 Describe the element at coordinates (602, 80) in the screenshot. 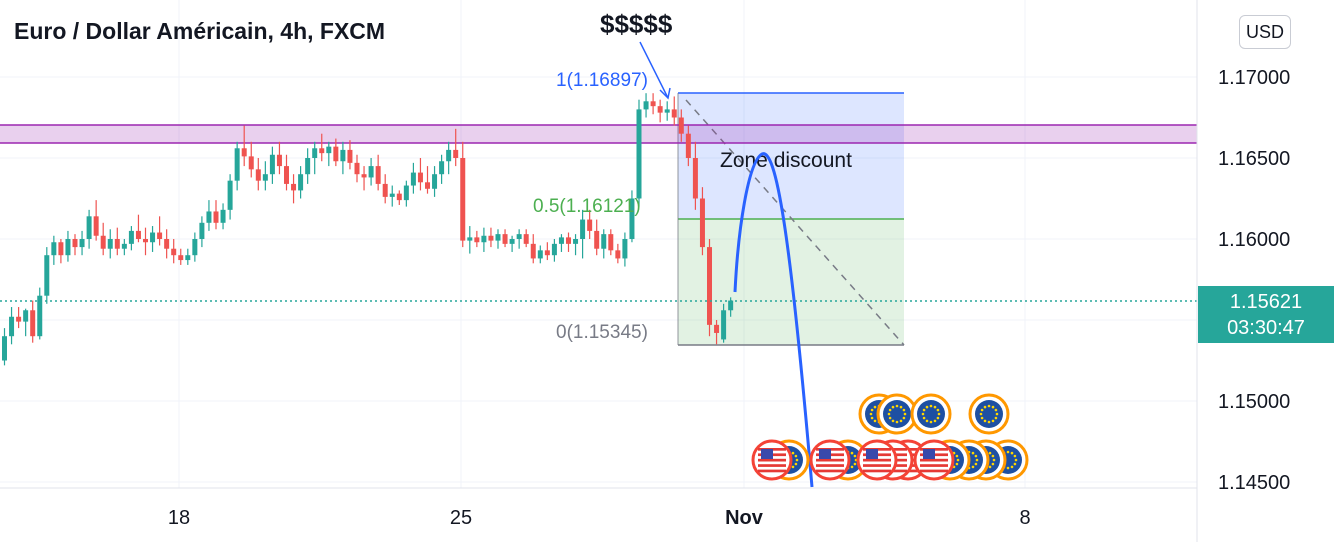

I see `fib-label-top: 1(1.16897)` at that location.